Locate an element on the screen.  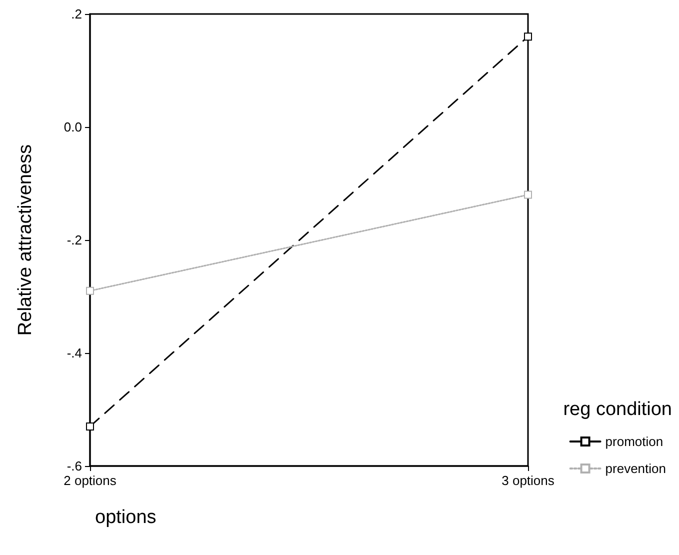
y-tick-label: .2 is located at coordinates (76, 14).